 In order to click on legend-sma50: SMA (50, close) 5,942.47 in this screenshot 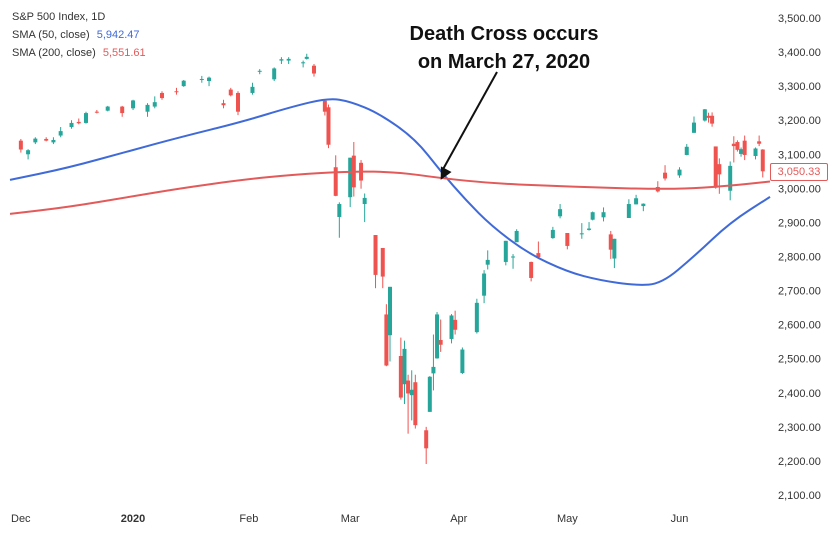, I will do `click(79, 35)`.